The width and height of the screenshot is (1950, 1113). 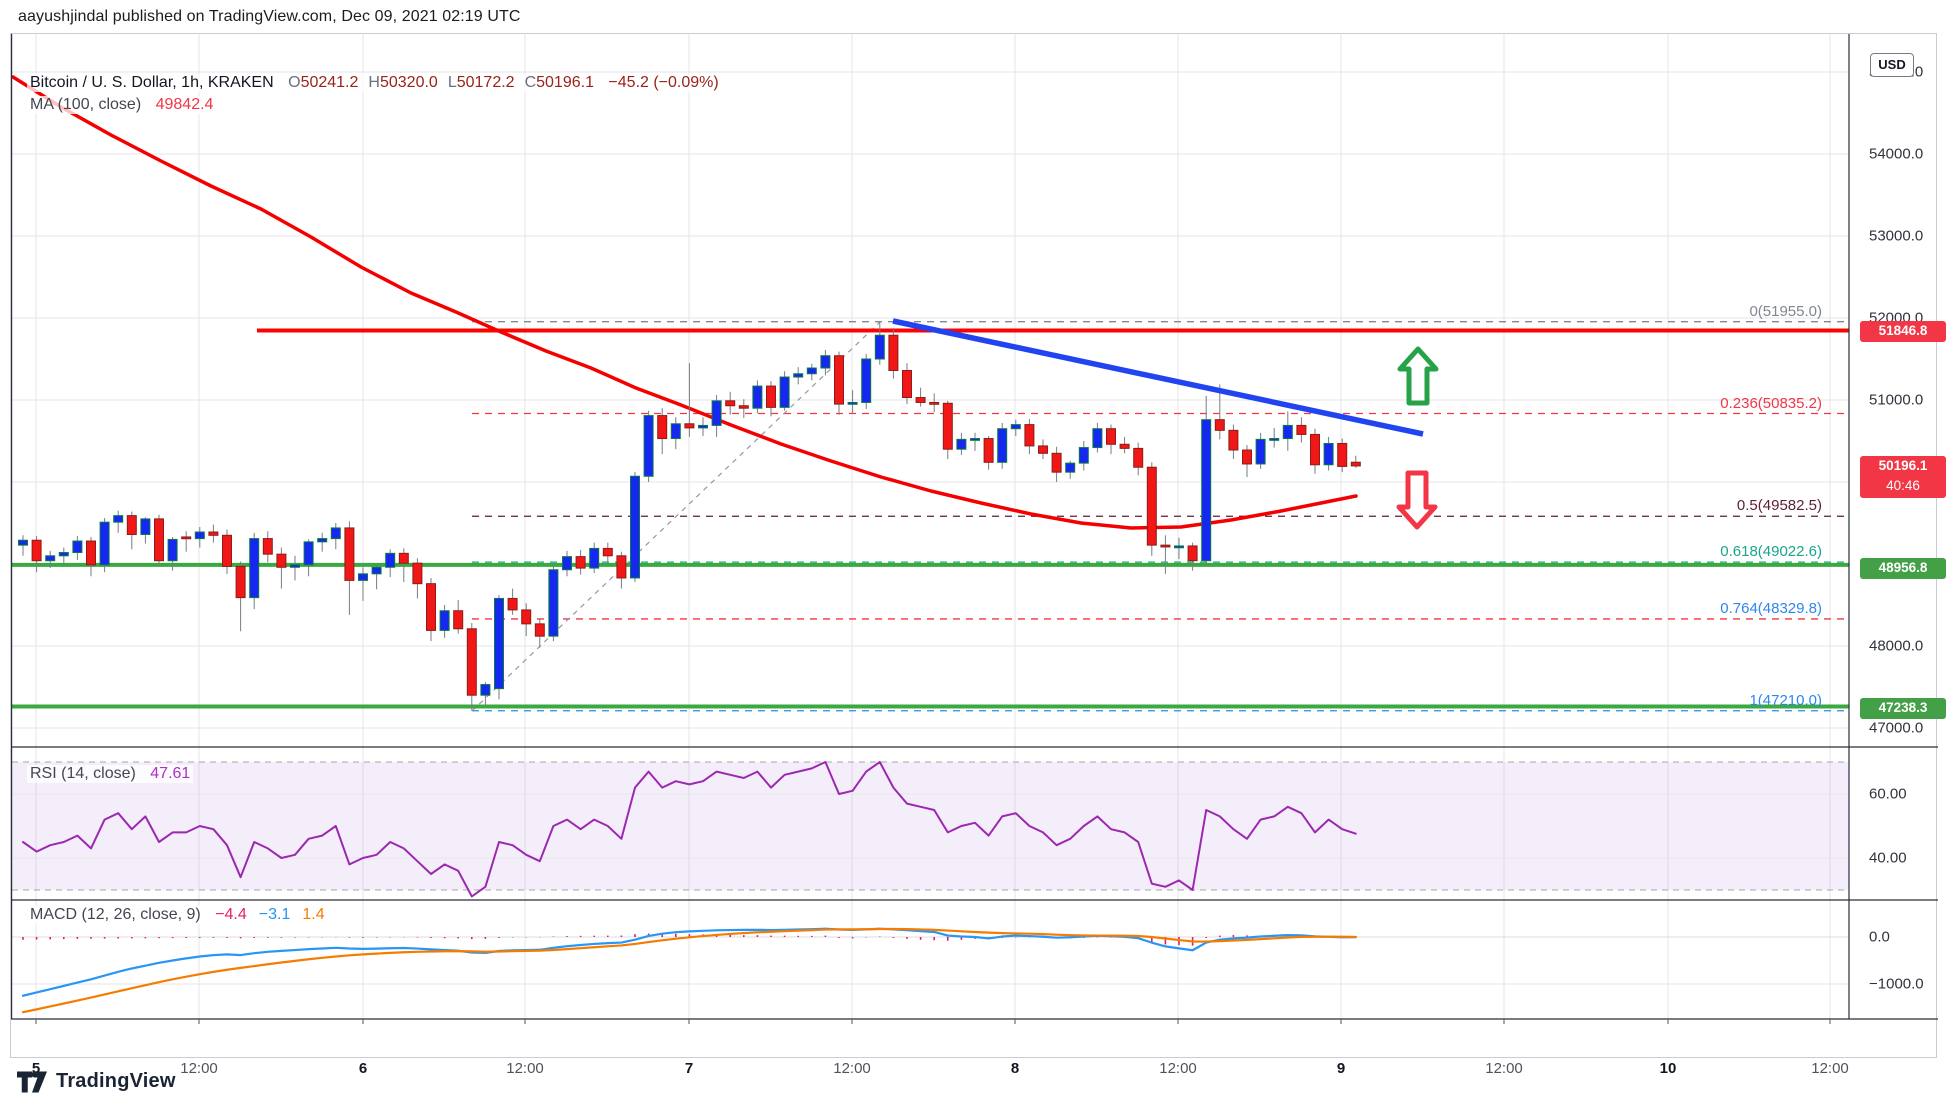 I want to click on ohlc-item: C50196.1, so click(x=559, y=82).